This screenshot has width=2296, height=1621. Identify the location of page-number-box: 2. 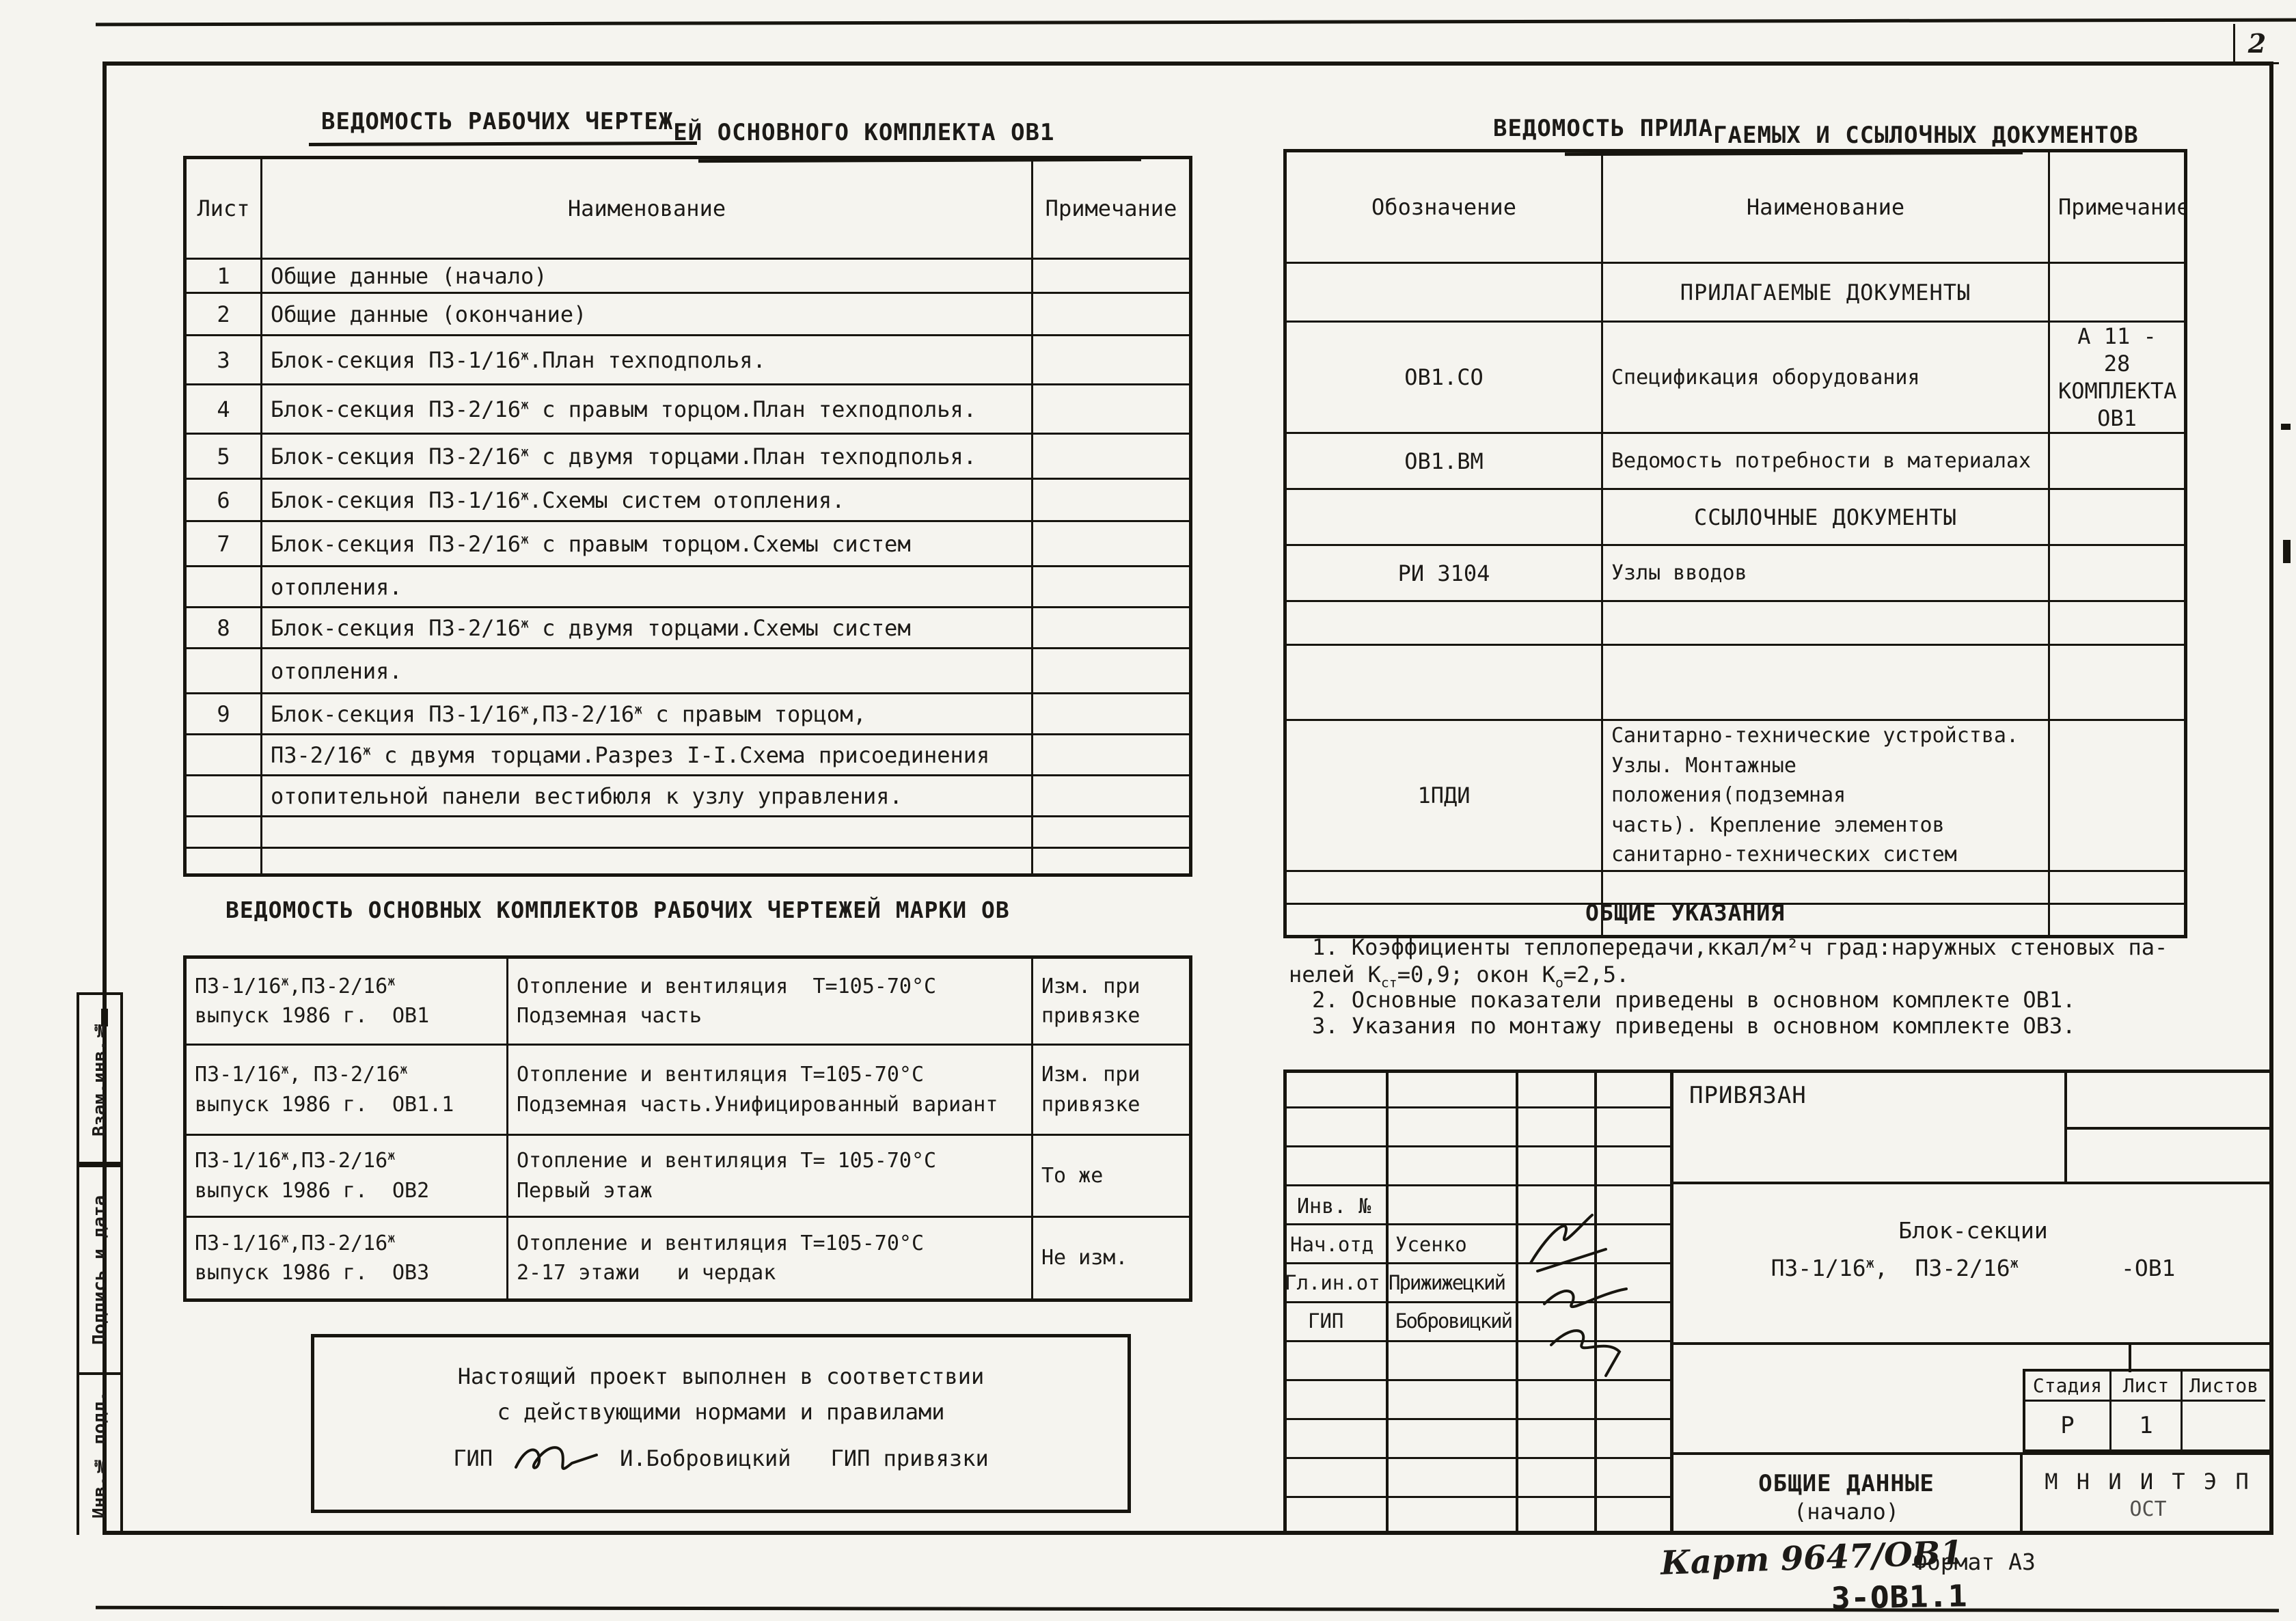
(2256, 44).